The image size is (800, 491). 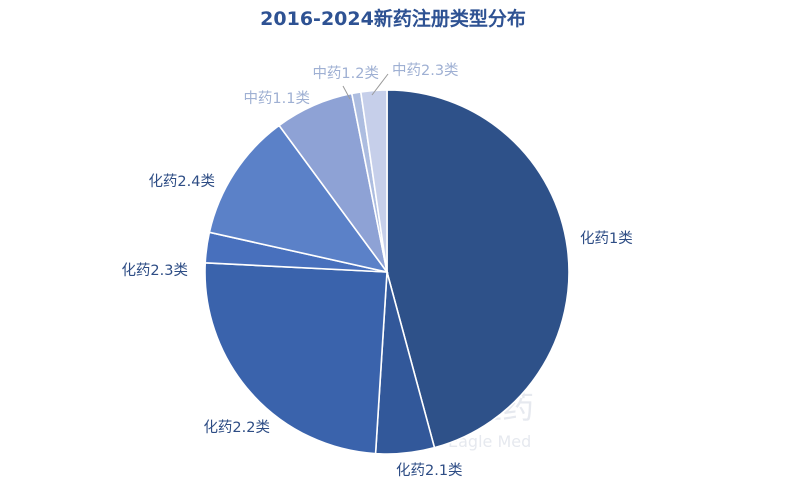 What do you see at coordinates (393, 18) in the screenshot?
I see `chart-title: 2016-2024新药注册类型分布` at bounding box center [393, 18].